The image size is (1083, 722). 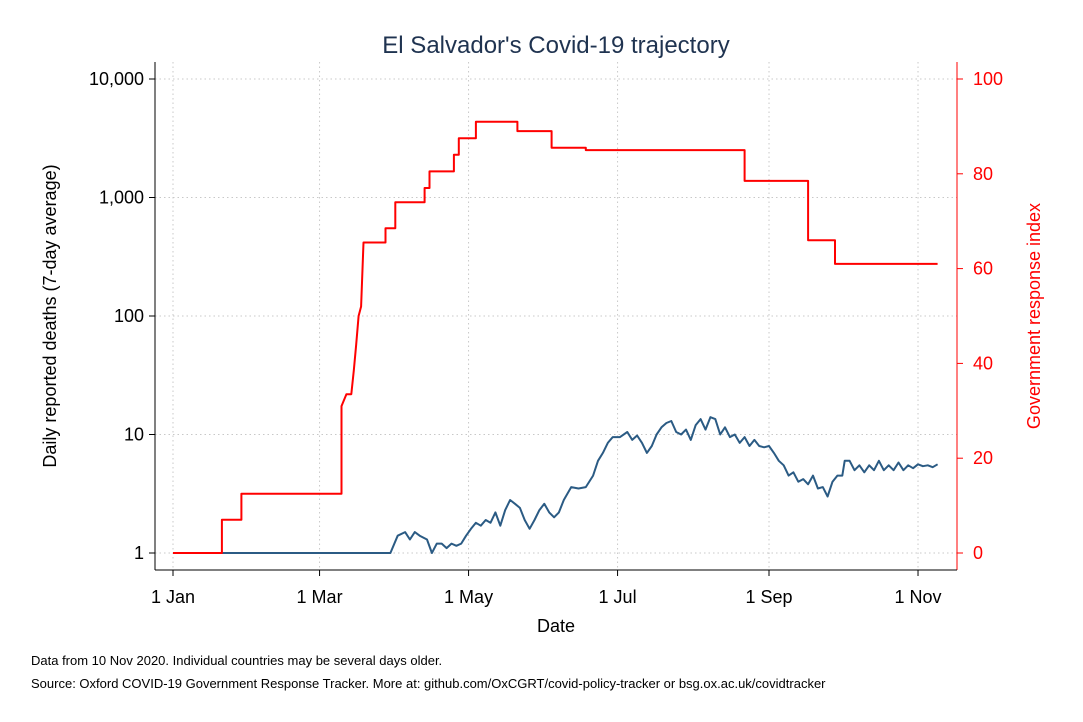 What do you see at coordinates (134, 435) in the screenshot?
I see `y-left-tick-label: 10` at bounding box center [134, 435].